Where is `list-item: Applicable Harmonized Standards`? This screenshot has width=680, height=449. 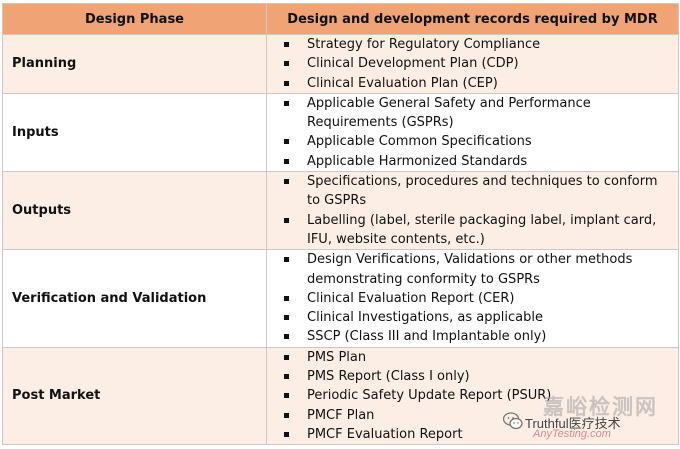
list-item: Applicable Harmonized Standards is located at coordinates (469, 161).